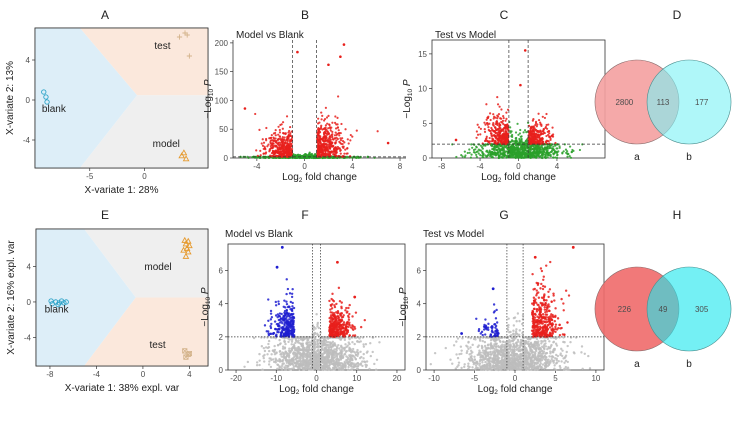  What do you see at coordinates (45, 97) in the screenshot?
I see `series-blank` at bounding box center [45, 97].